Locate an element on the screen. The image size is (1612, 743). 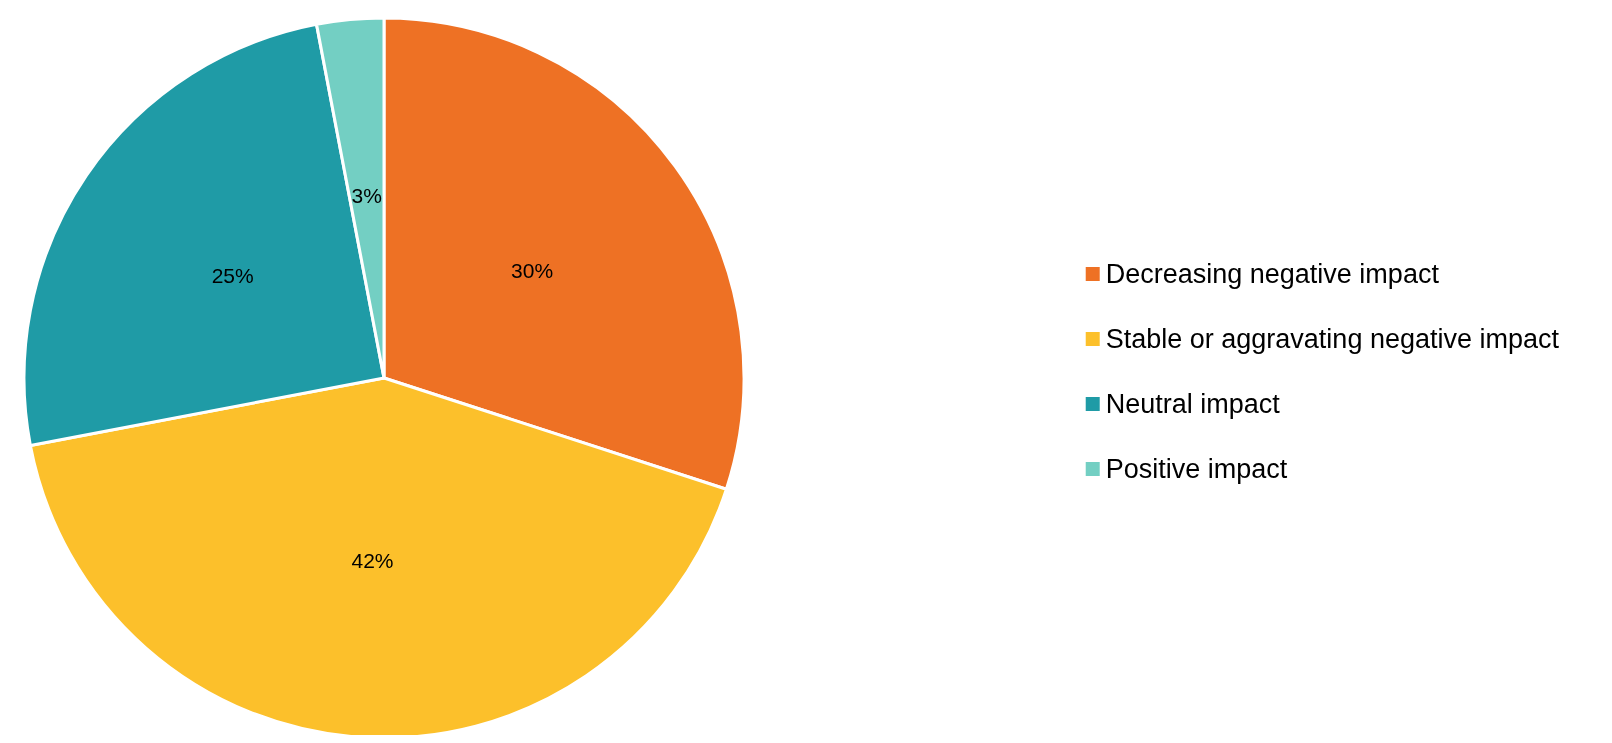
data-label: 30% is located at coordinates (532, 270).